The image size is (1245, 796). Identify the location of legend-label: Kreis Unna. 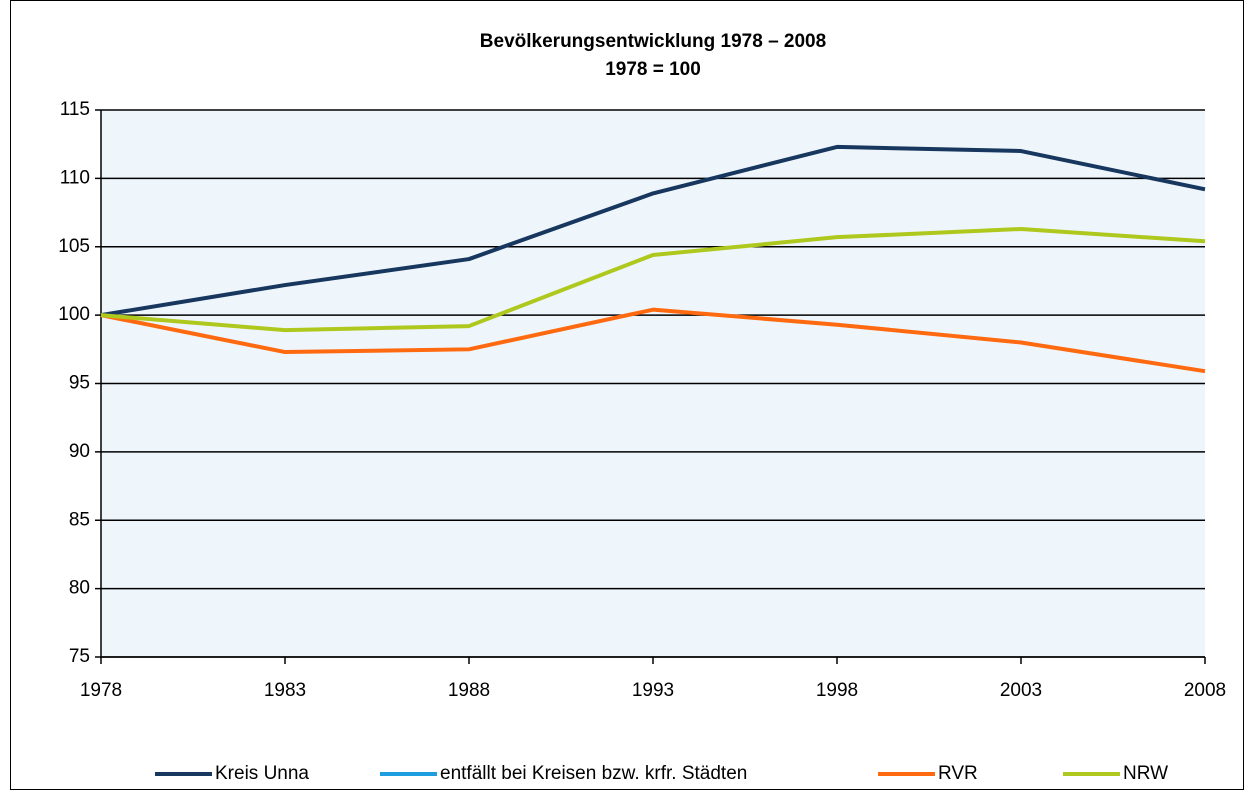
(262, 773).